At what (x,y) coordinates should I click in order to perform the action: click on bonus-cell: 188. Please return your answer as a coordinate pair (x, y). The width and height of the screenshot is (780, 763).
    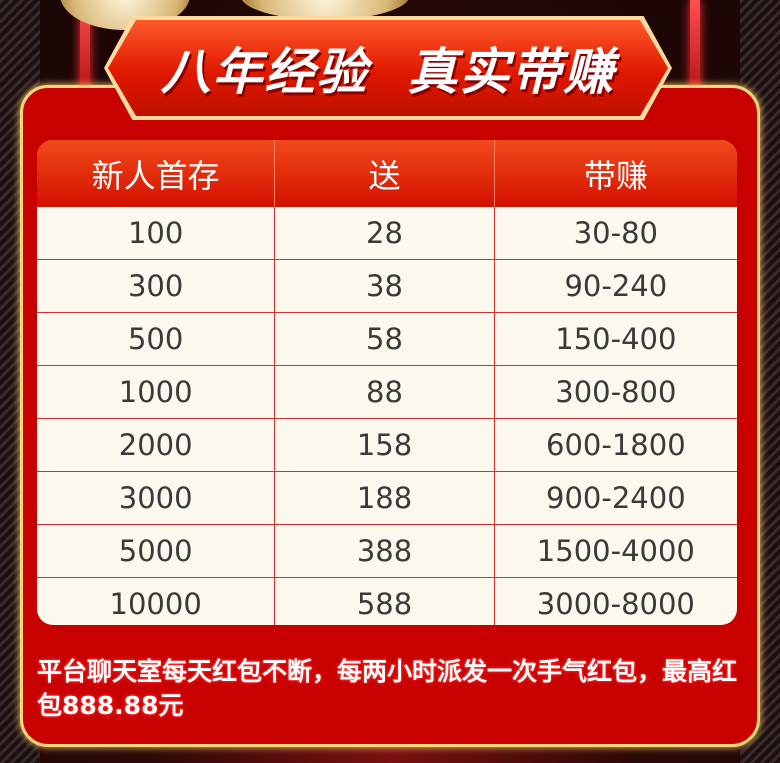
    Looking at the image, I should click on (385, 498).